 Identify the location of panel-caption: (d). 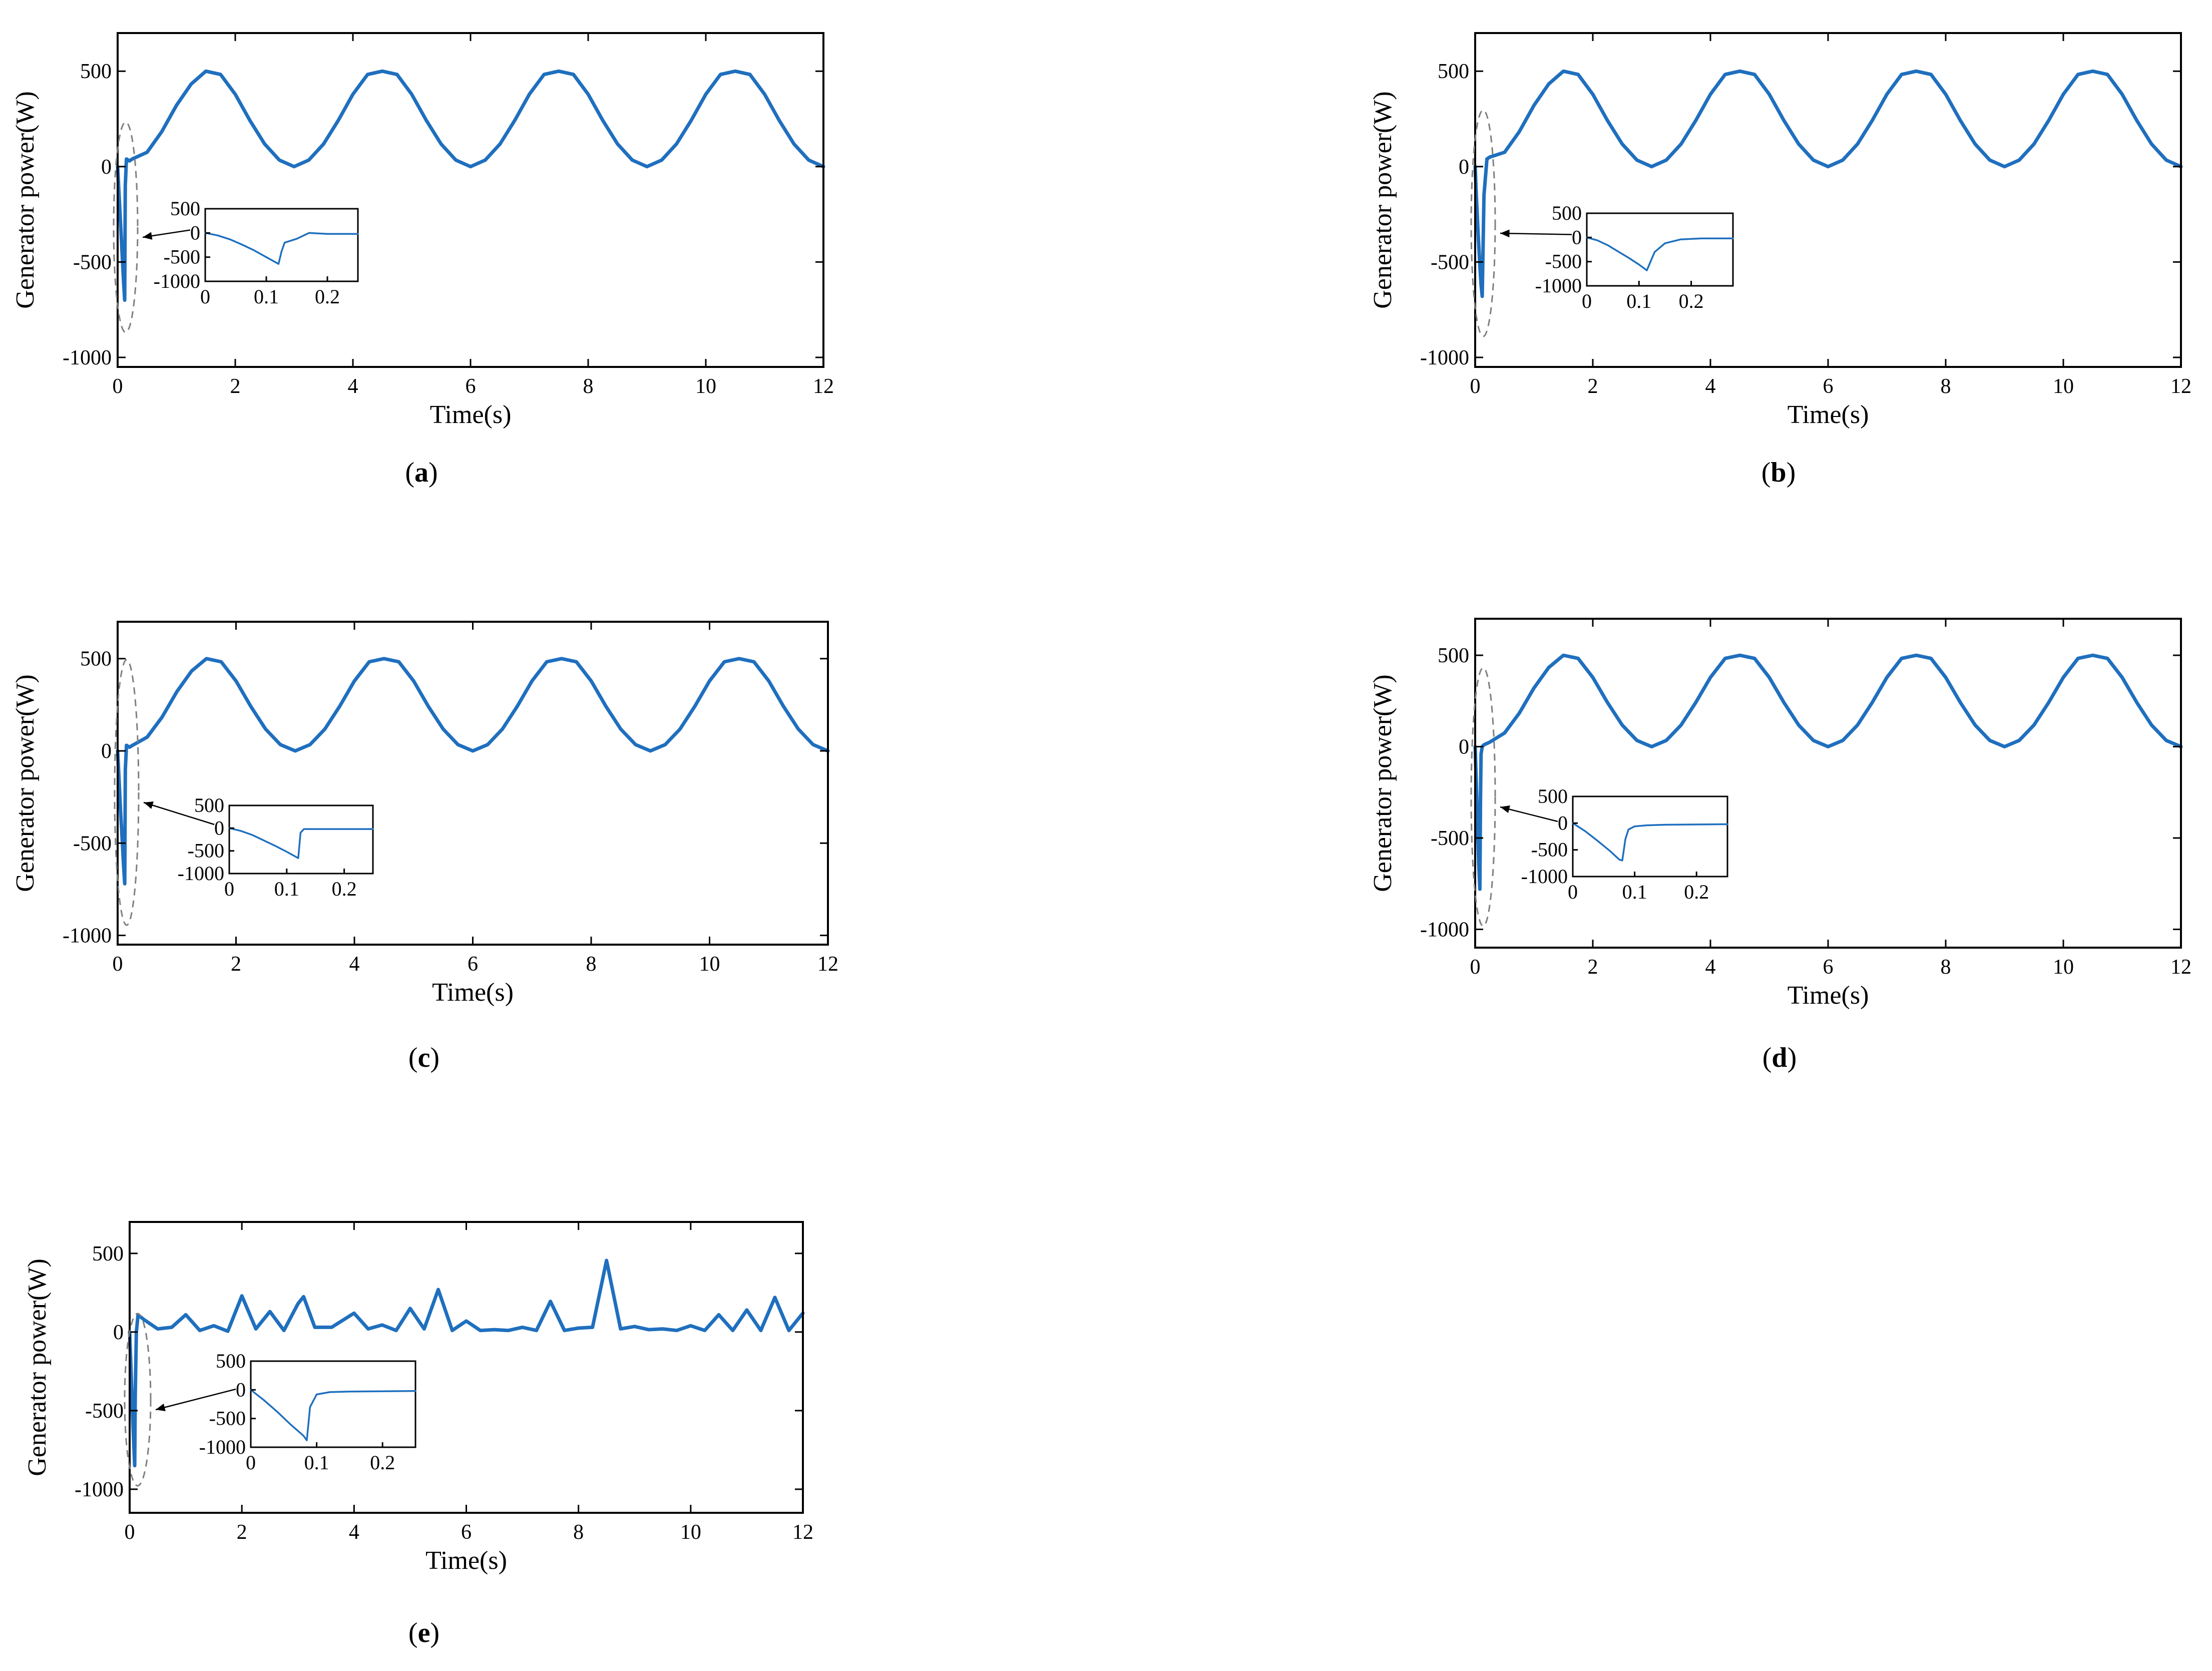
(1779, 1057).